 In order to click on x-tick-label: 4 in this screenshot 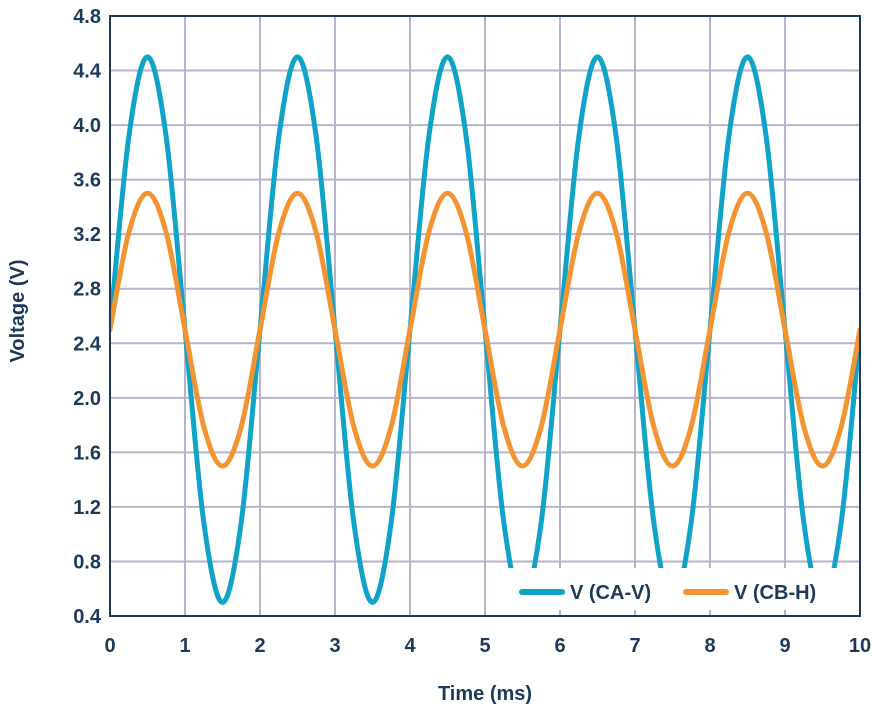, I will do `click(410, 646)`.